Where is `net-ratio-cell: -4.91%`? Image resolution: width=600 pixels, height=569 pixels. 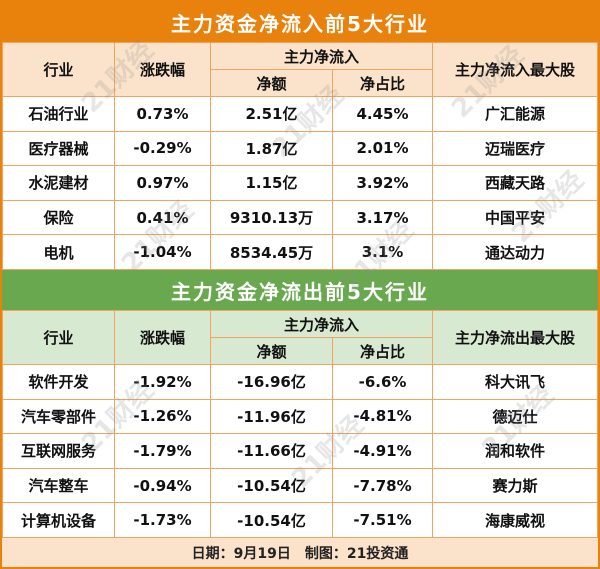 net-ratio-cell: -4.91% is located at coordinates (382, 451).